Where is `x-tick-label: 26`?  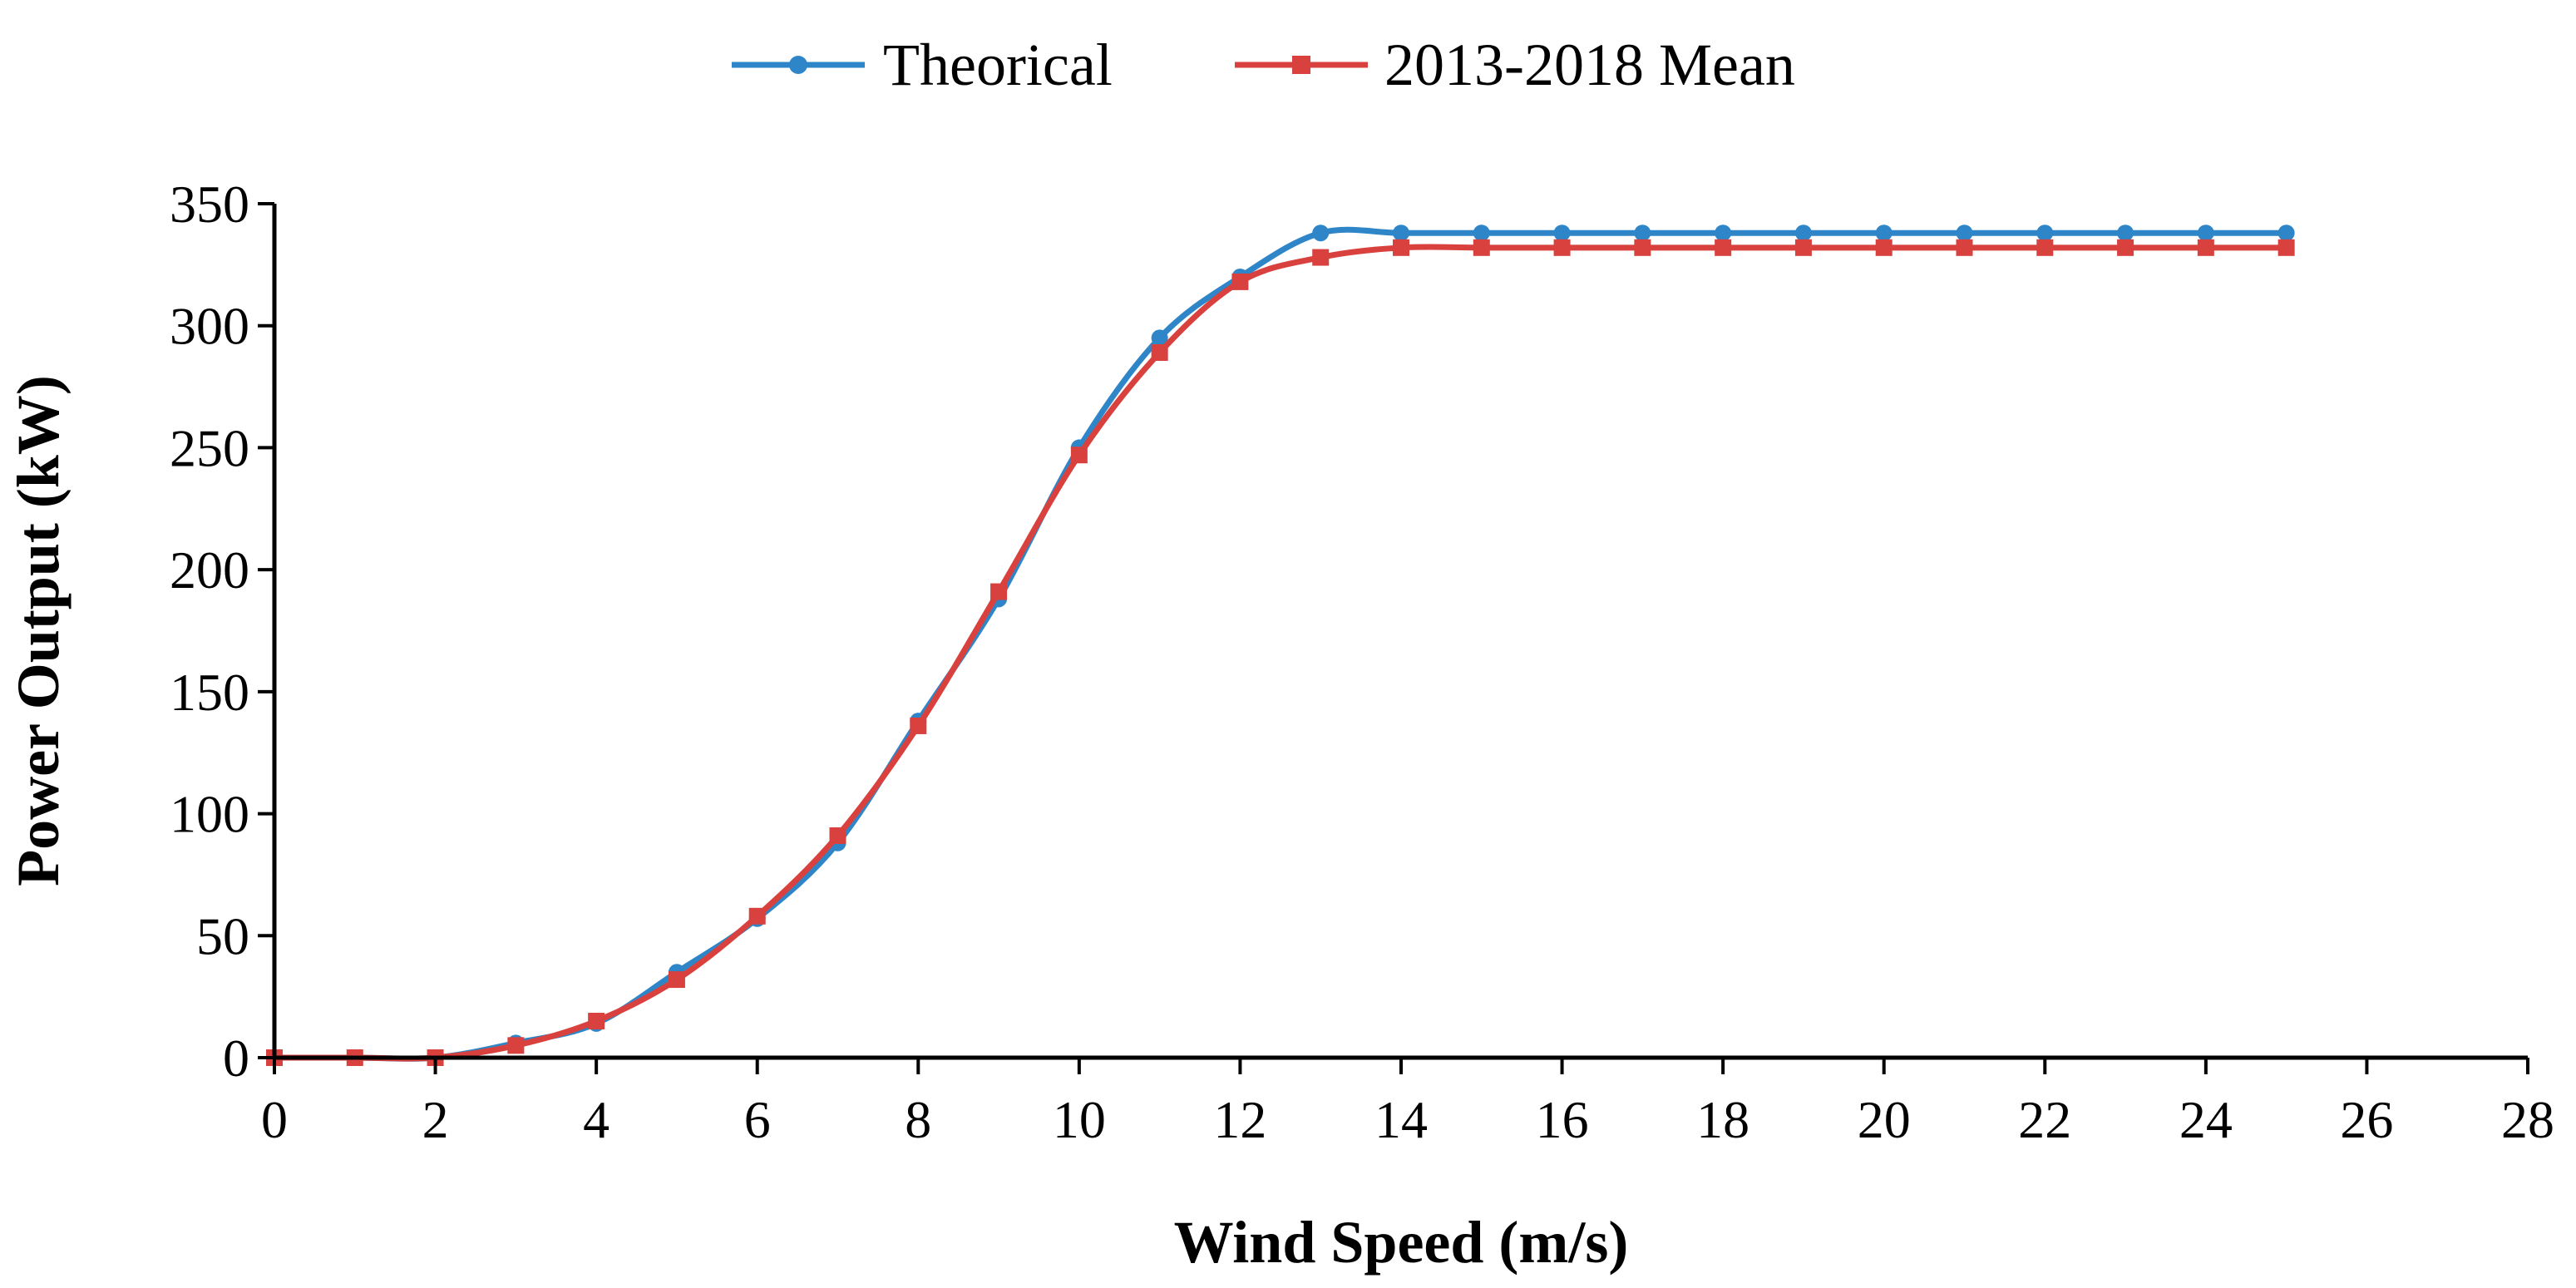
x-tick-label: 26 is located at coordinates (2366, 1119).